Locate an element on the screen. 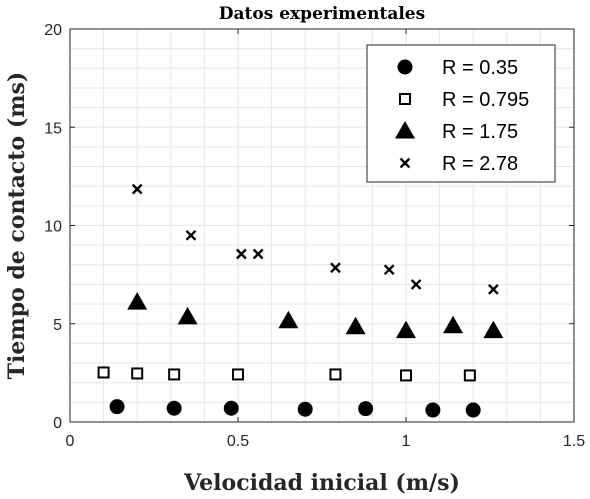 The image size is (590, 499). y-tick-label: 15 is located at coordinates (53, 128).